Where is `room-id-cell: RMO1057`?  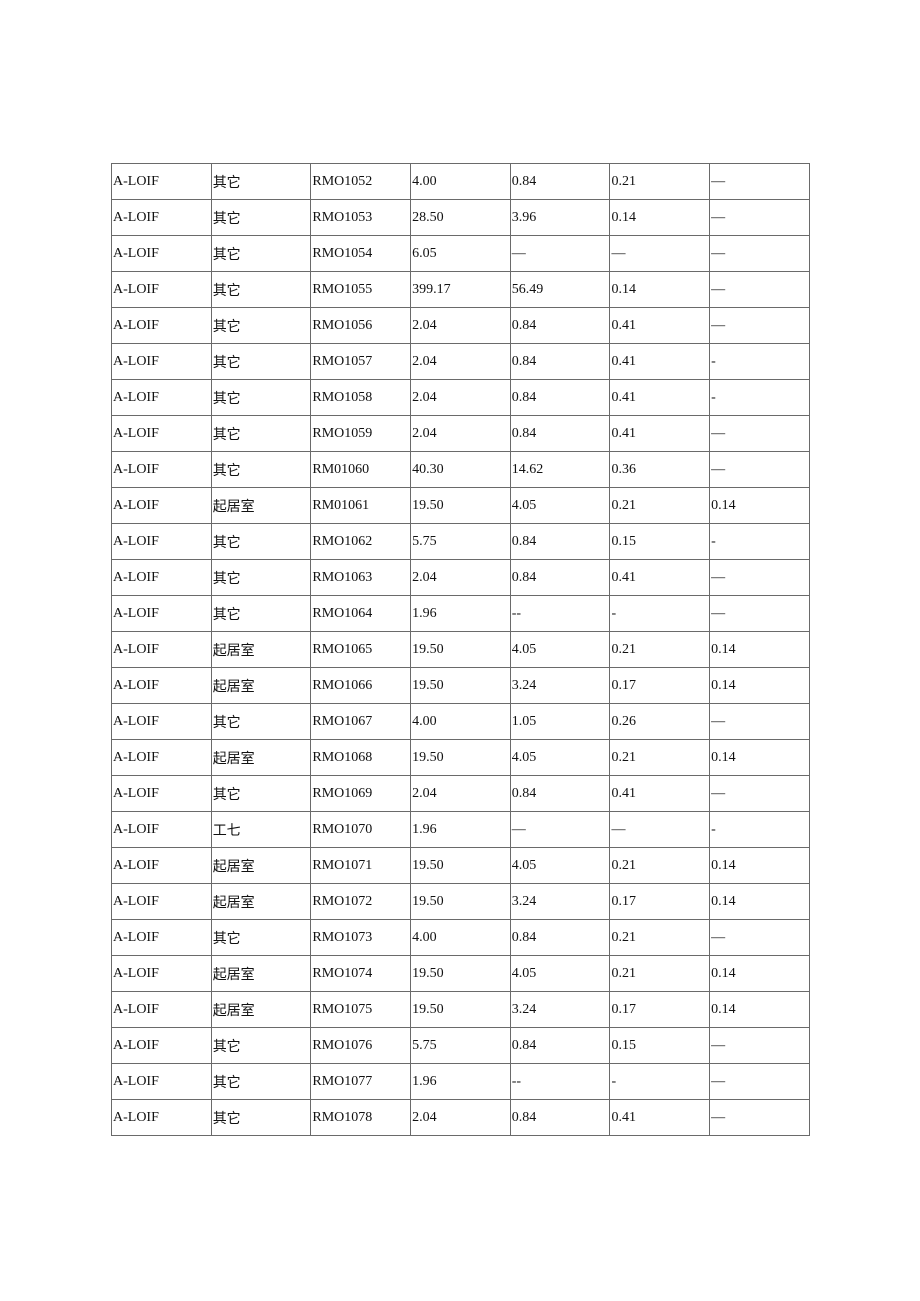
room-id-cell: RMO1057 is located at coordinates (361, 361).